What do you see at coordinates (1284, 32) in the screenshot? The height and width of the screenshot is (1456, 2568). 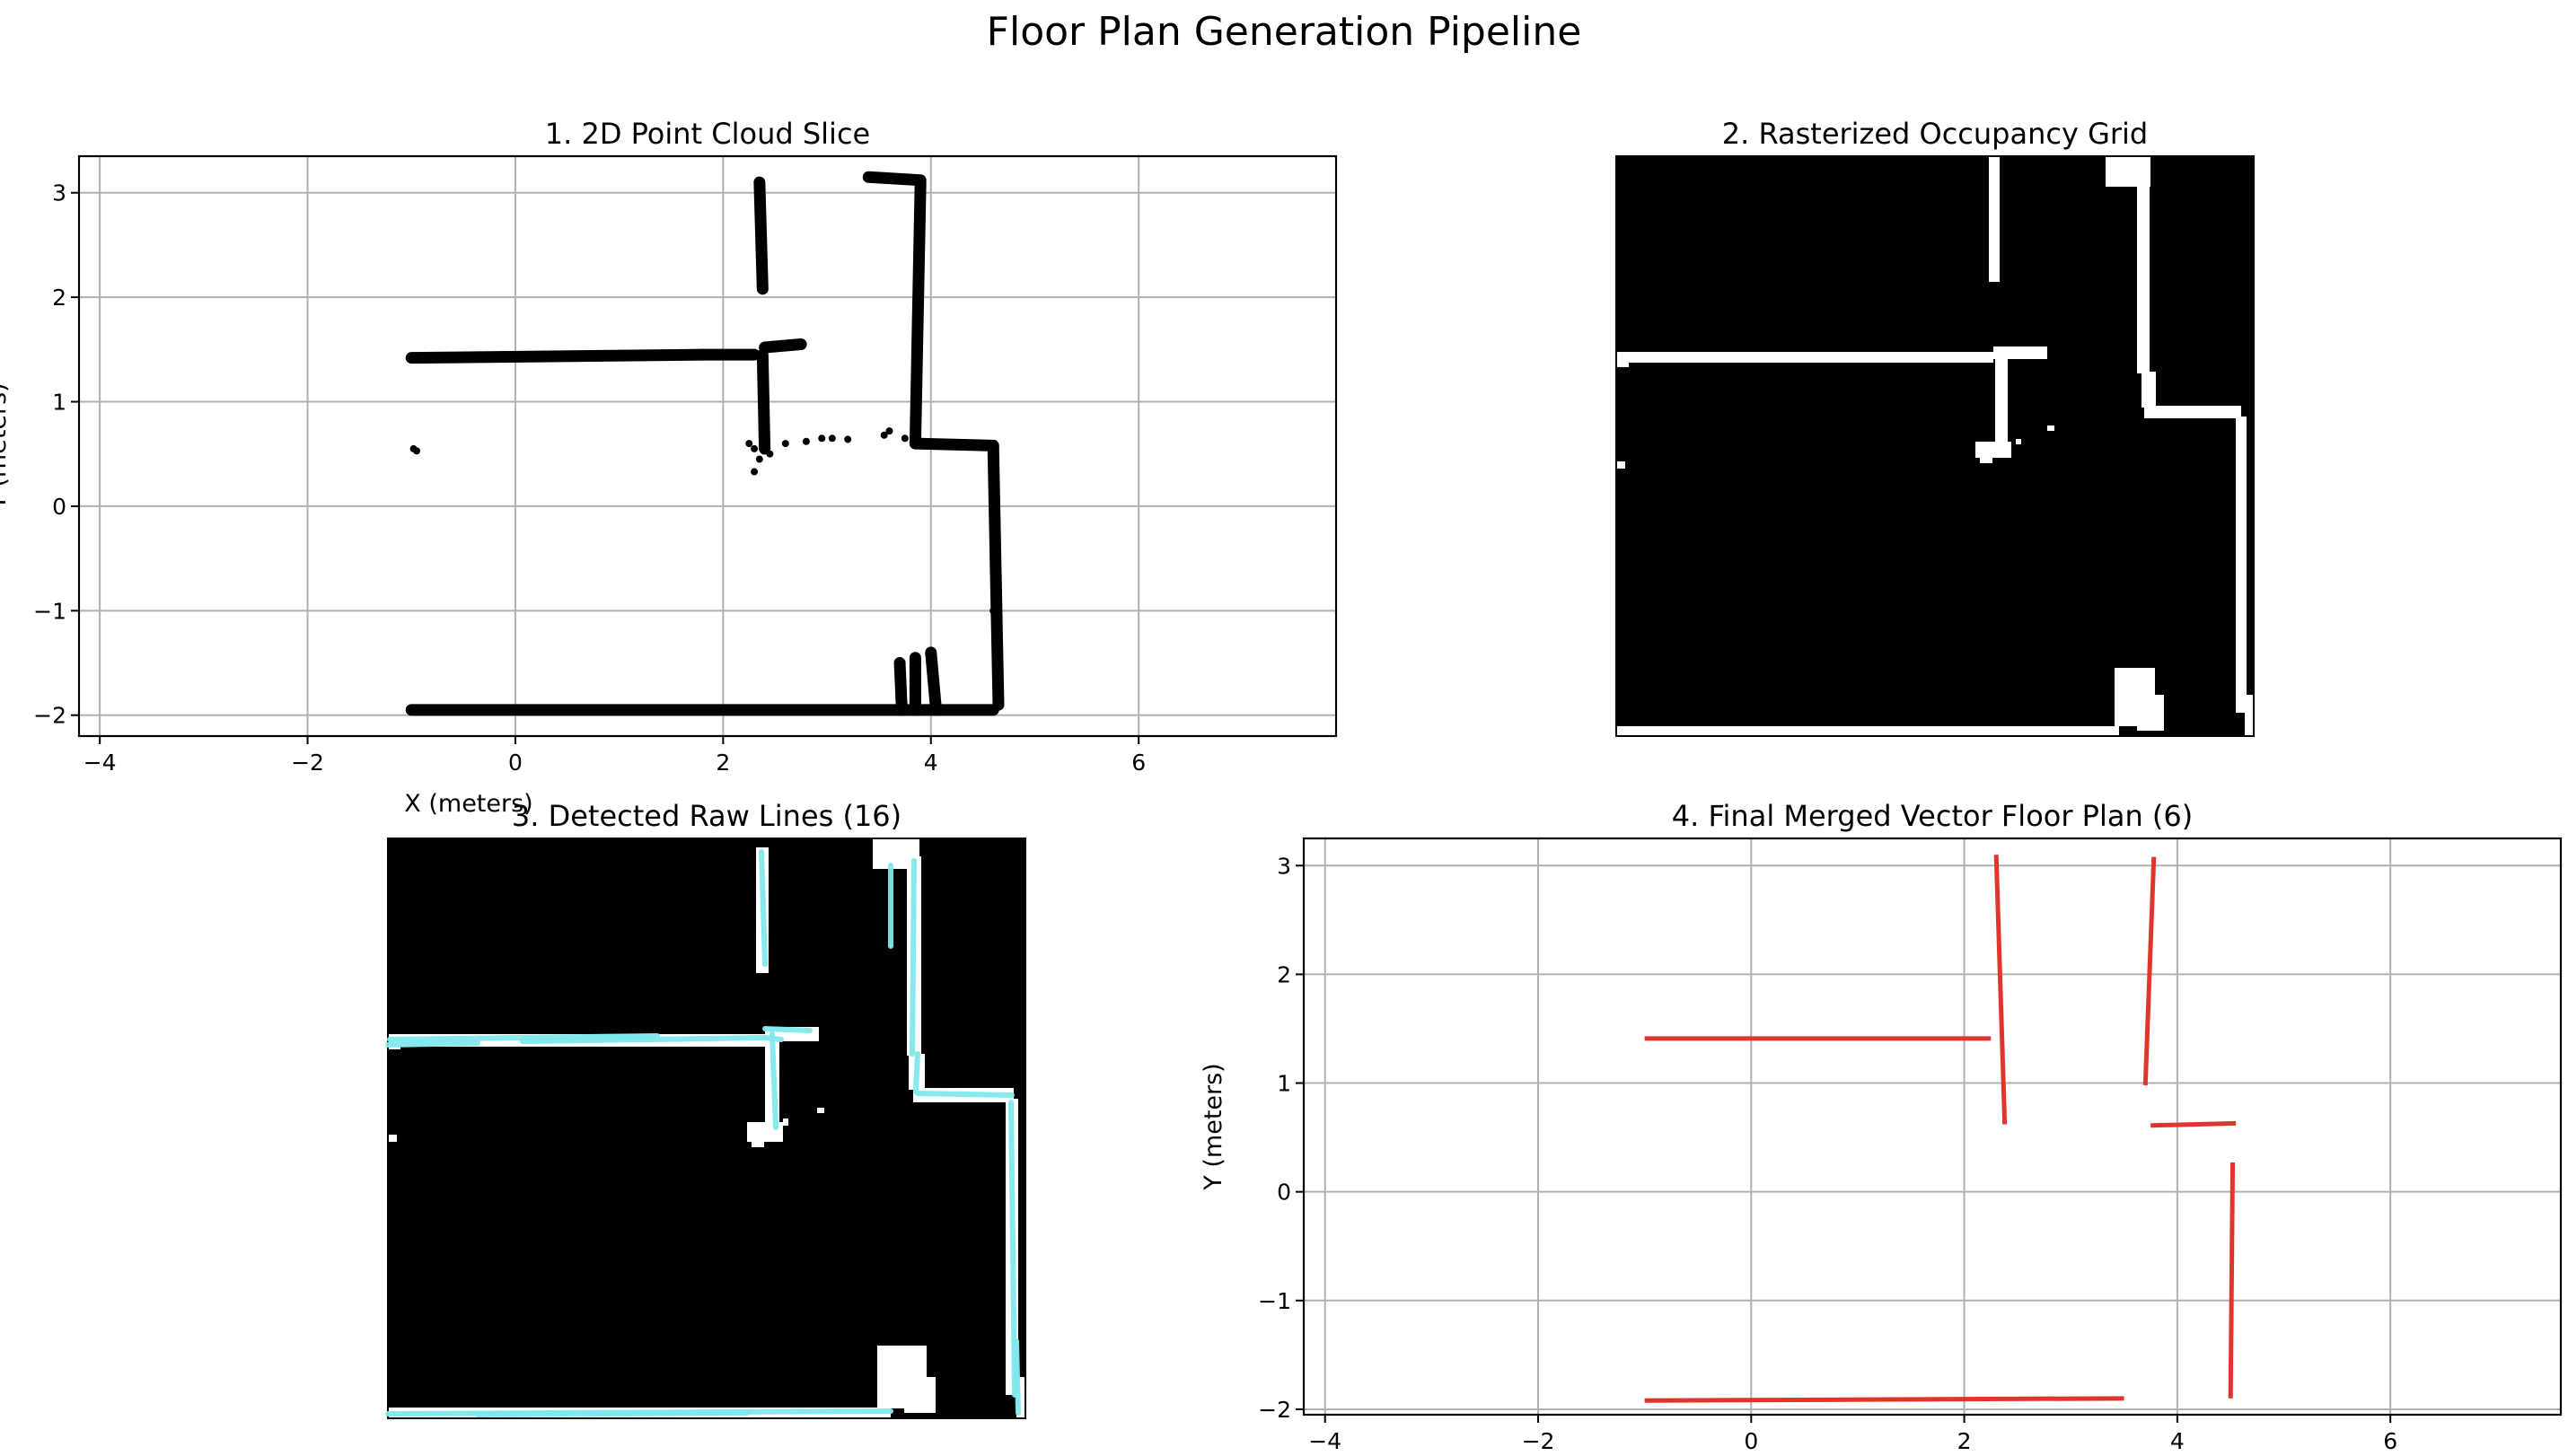 I see `figure-title: Floor Plan Generation Pipeline` at bounding box center [1284, 32].